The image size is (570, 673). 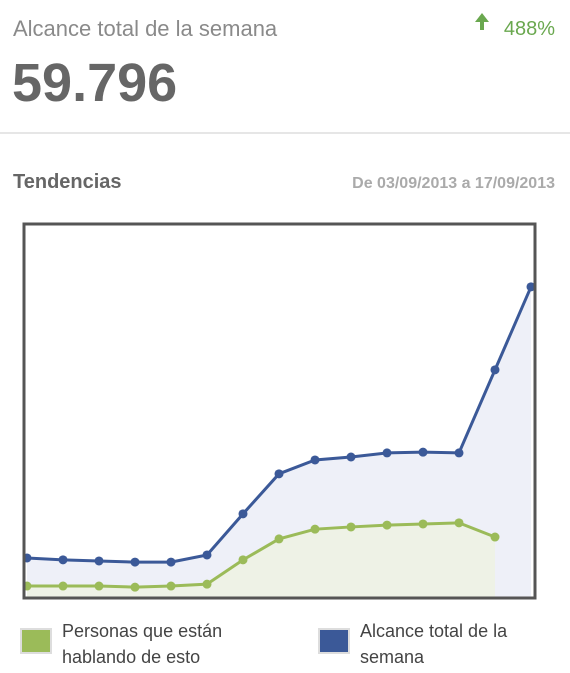 What do you see at coordinates (392, 657) in the screenshot?
I see `legend-line: semana` at bounding box center [392, 657].